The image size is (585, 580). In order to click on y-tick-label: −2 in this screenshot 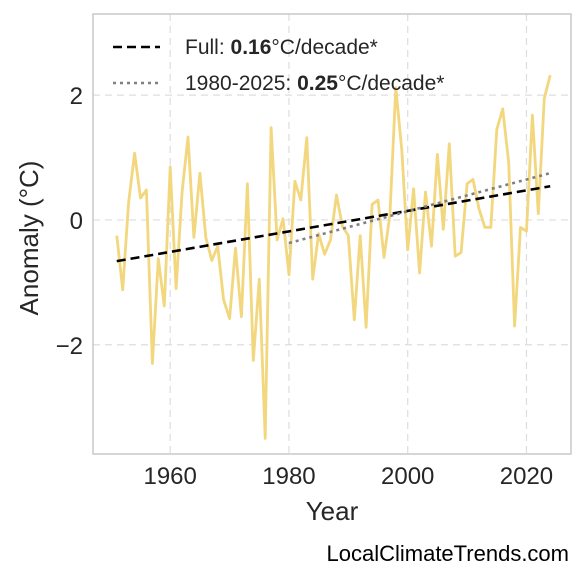, I will do `click(69, 346)`.